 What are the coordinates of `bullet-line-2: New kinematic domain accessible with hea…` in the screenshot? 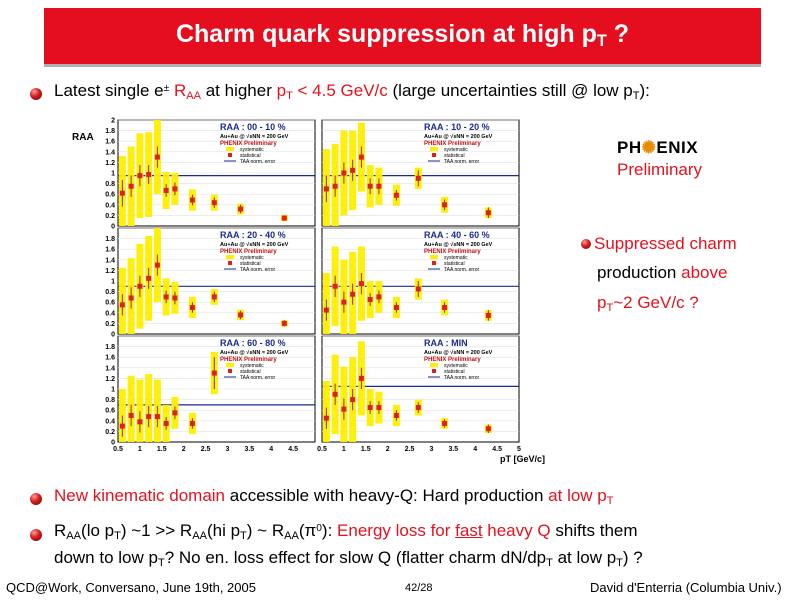 It's located at (334, 496).